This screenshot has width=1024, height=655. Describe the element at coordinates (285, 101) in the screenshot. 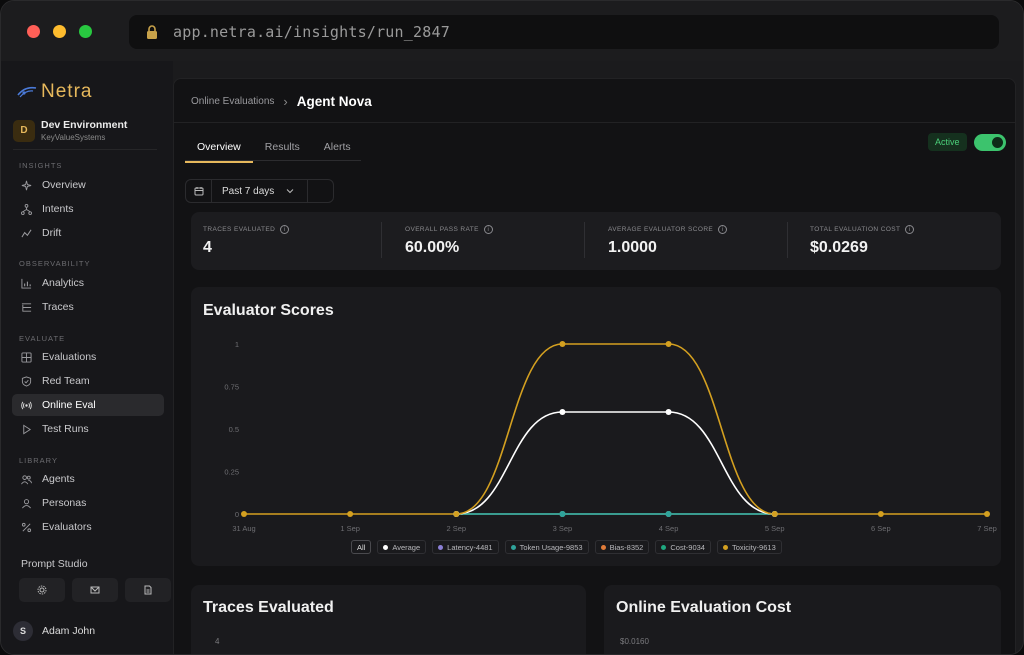

I see `chevron-right-icon: ›` at that location.